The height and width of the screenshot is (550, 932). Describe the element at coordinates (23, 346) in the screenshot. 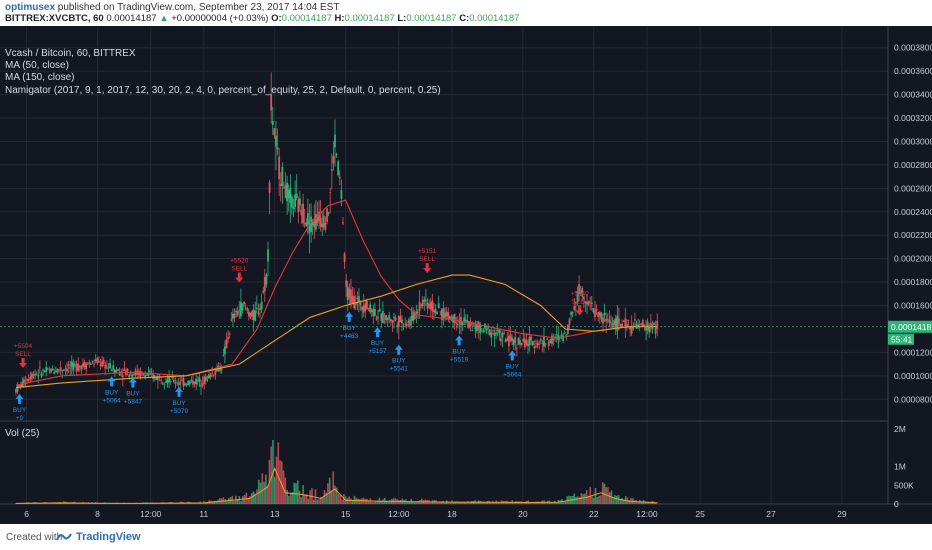

I see `sell-signal-value: +5504` at that location.